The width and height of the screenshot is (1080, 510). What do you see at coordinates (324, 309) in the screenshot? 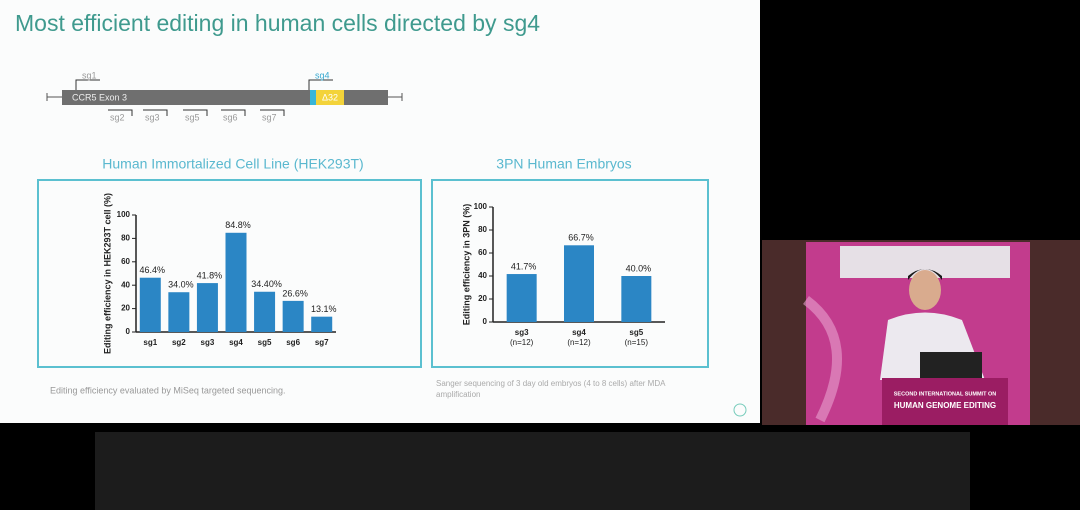
I see `value-label: 13.1%` at bounding box center [324, 309].